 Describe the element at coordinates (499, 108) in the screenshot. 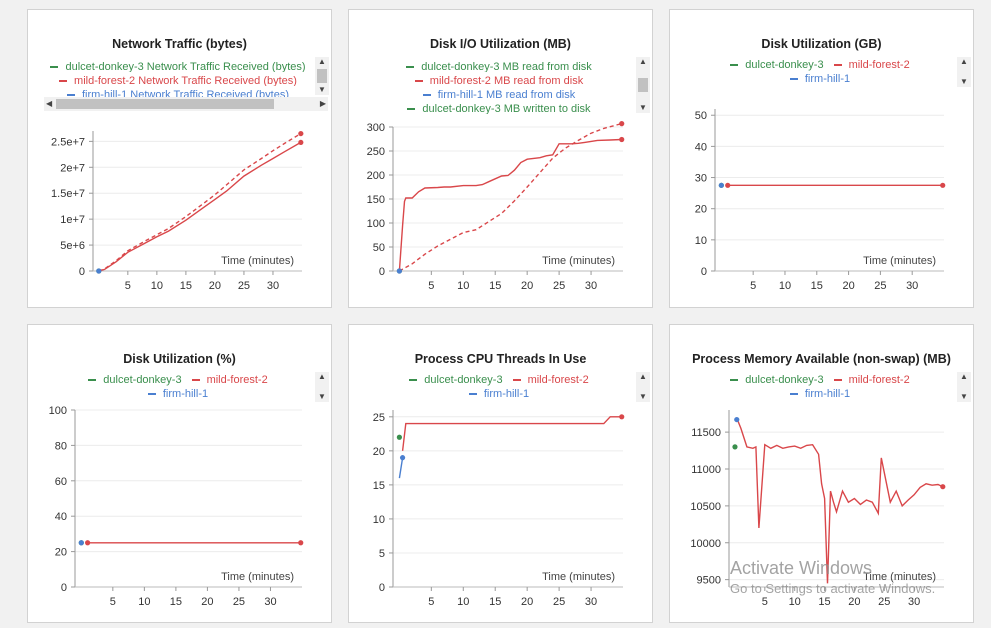

I see `legend-item: dulcet-donkey-3 MB written to disk` at that location.